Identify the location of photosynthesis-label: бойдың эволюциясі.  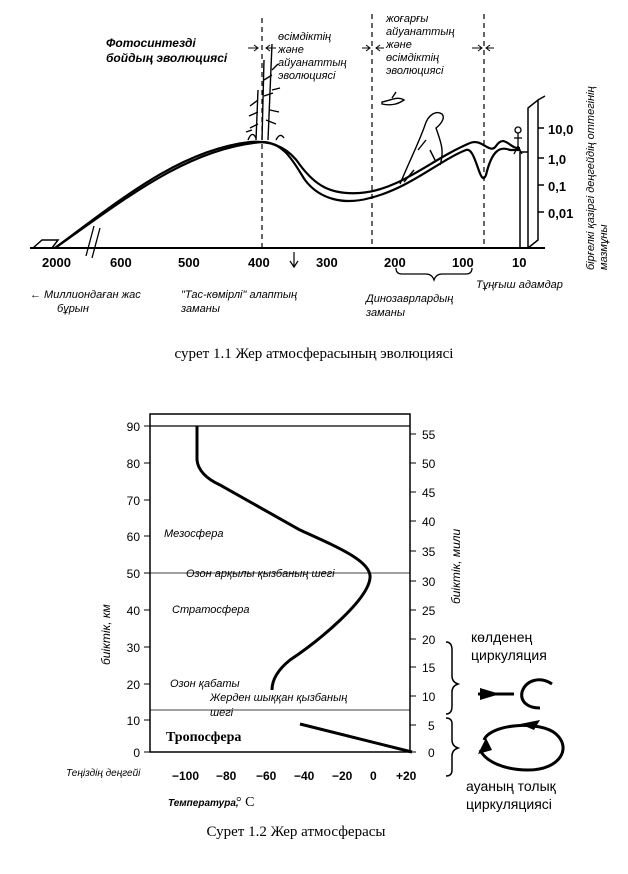
(167, 58).